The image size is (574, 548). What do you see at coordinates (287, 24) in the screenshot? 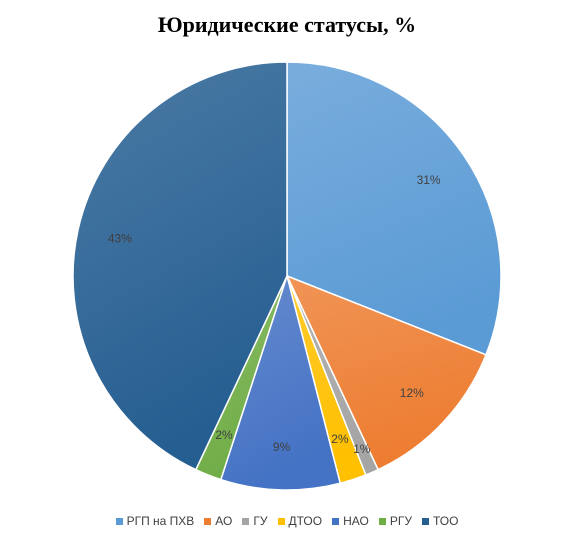
I see `chart-title: Юридические статусы, %` at bounding box center [287, 24].